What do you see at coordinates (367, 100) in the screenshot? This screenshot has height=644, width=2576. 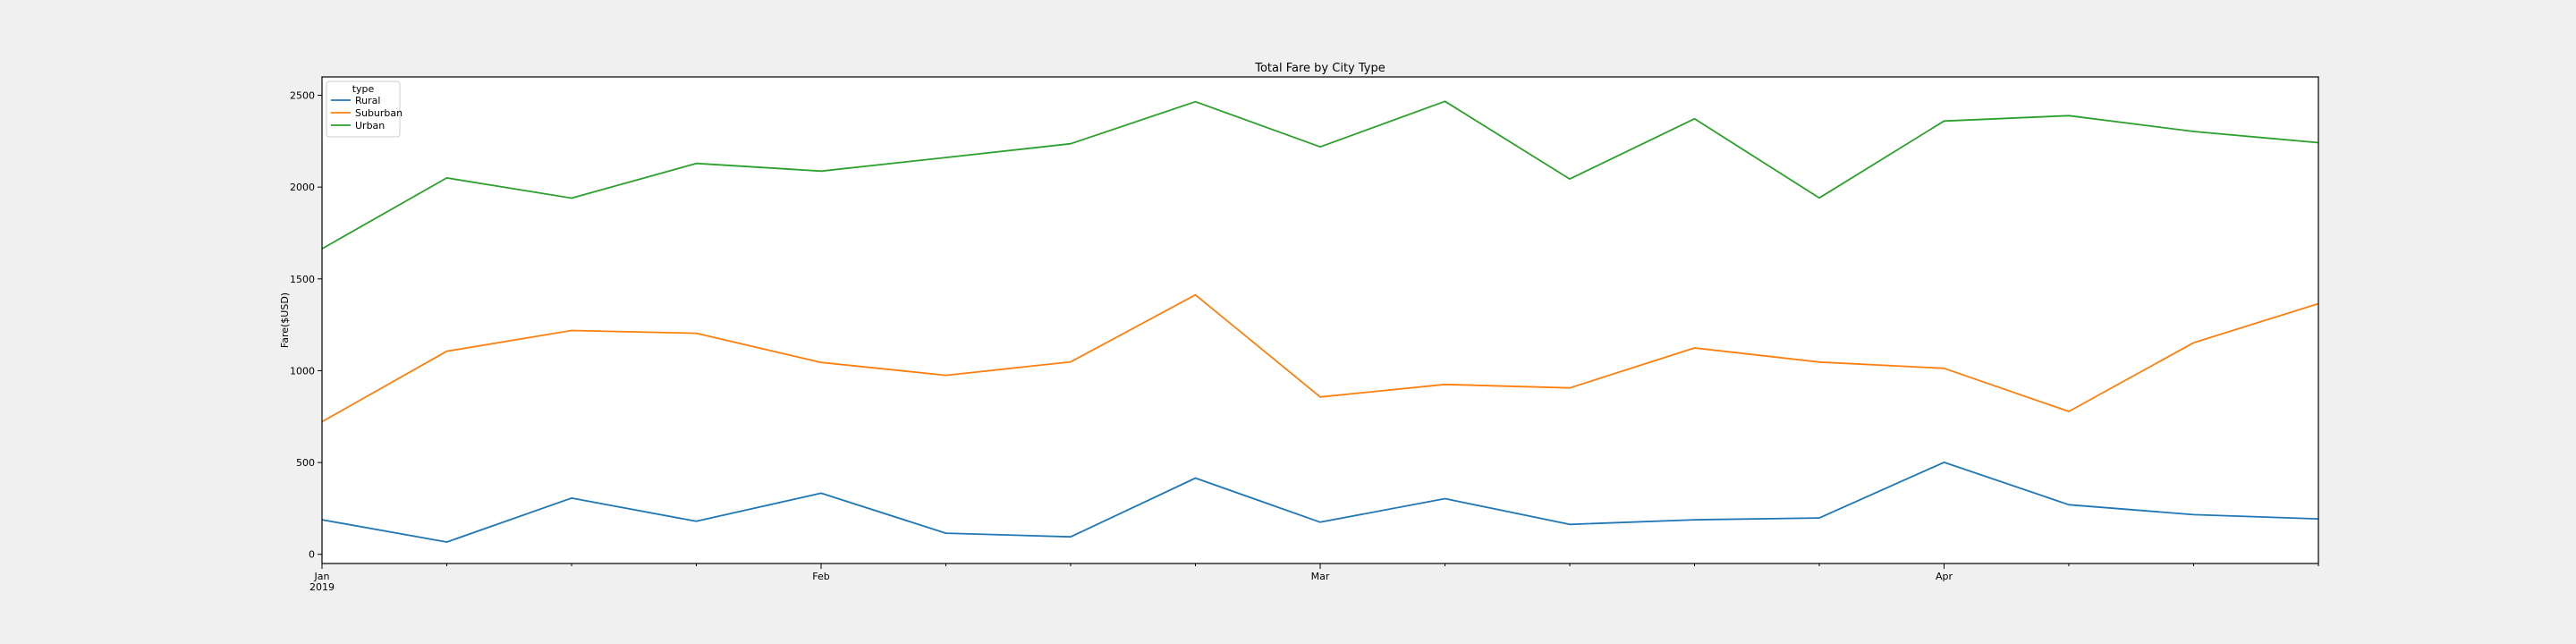 I see `legend-label-rural: Rural` at bounding box center [367, 100].